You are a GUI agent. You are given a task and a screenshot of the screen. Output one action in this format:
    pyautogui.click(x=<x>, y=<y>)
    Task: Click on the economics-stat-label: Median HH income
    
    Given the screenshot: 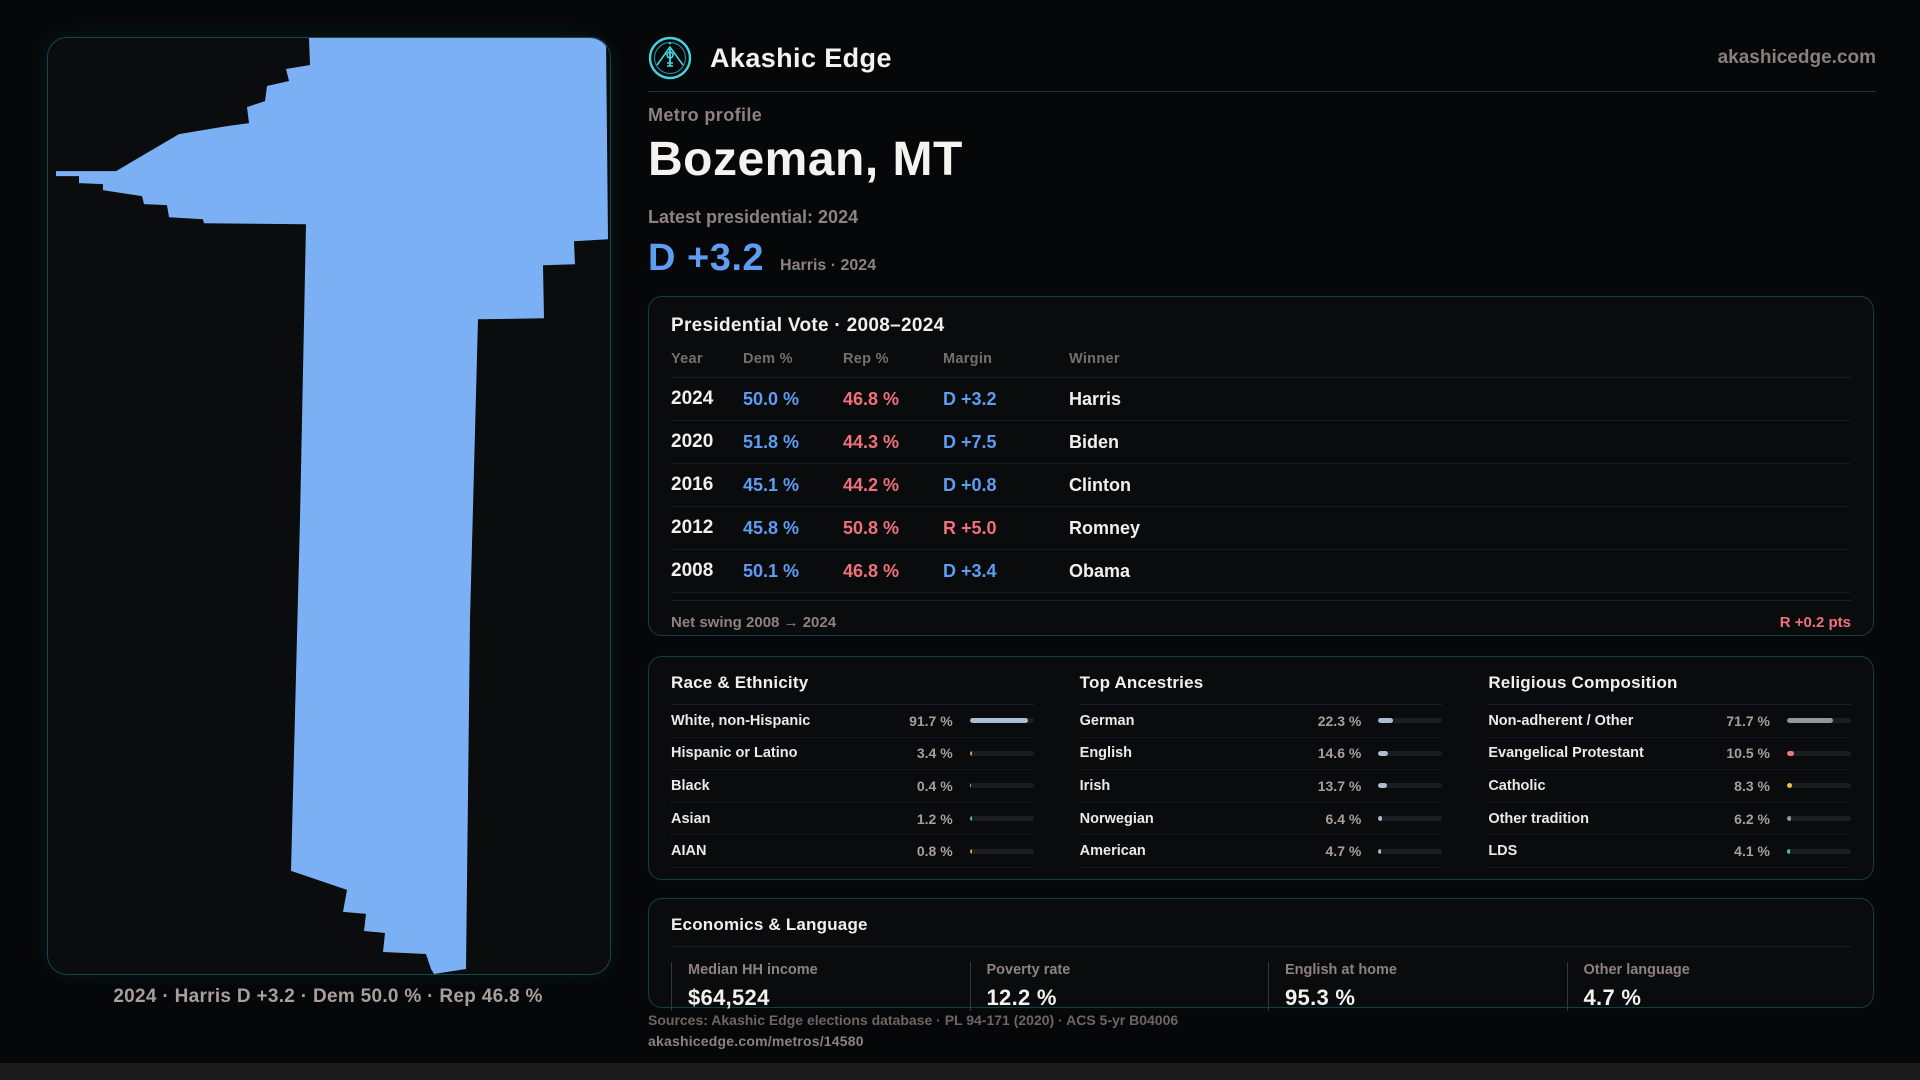 What is the action you would take?
    pyautogui.click(x=753, y=970)
    